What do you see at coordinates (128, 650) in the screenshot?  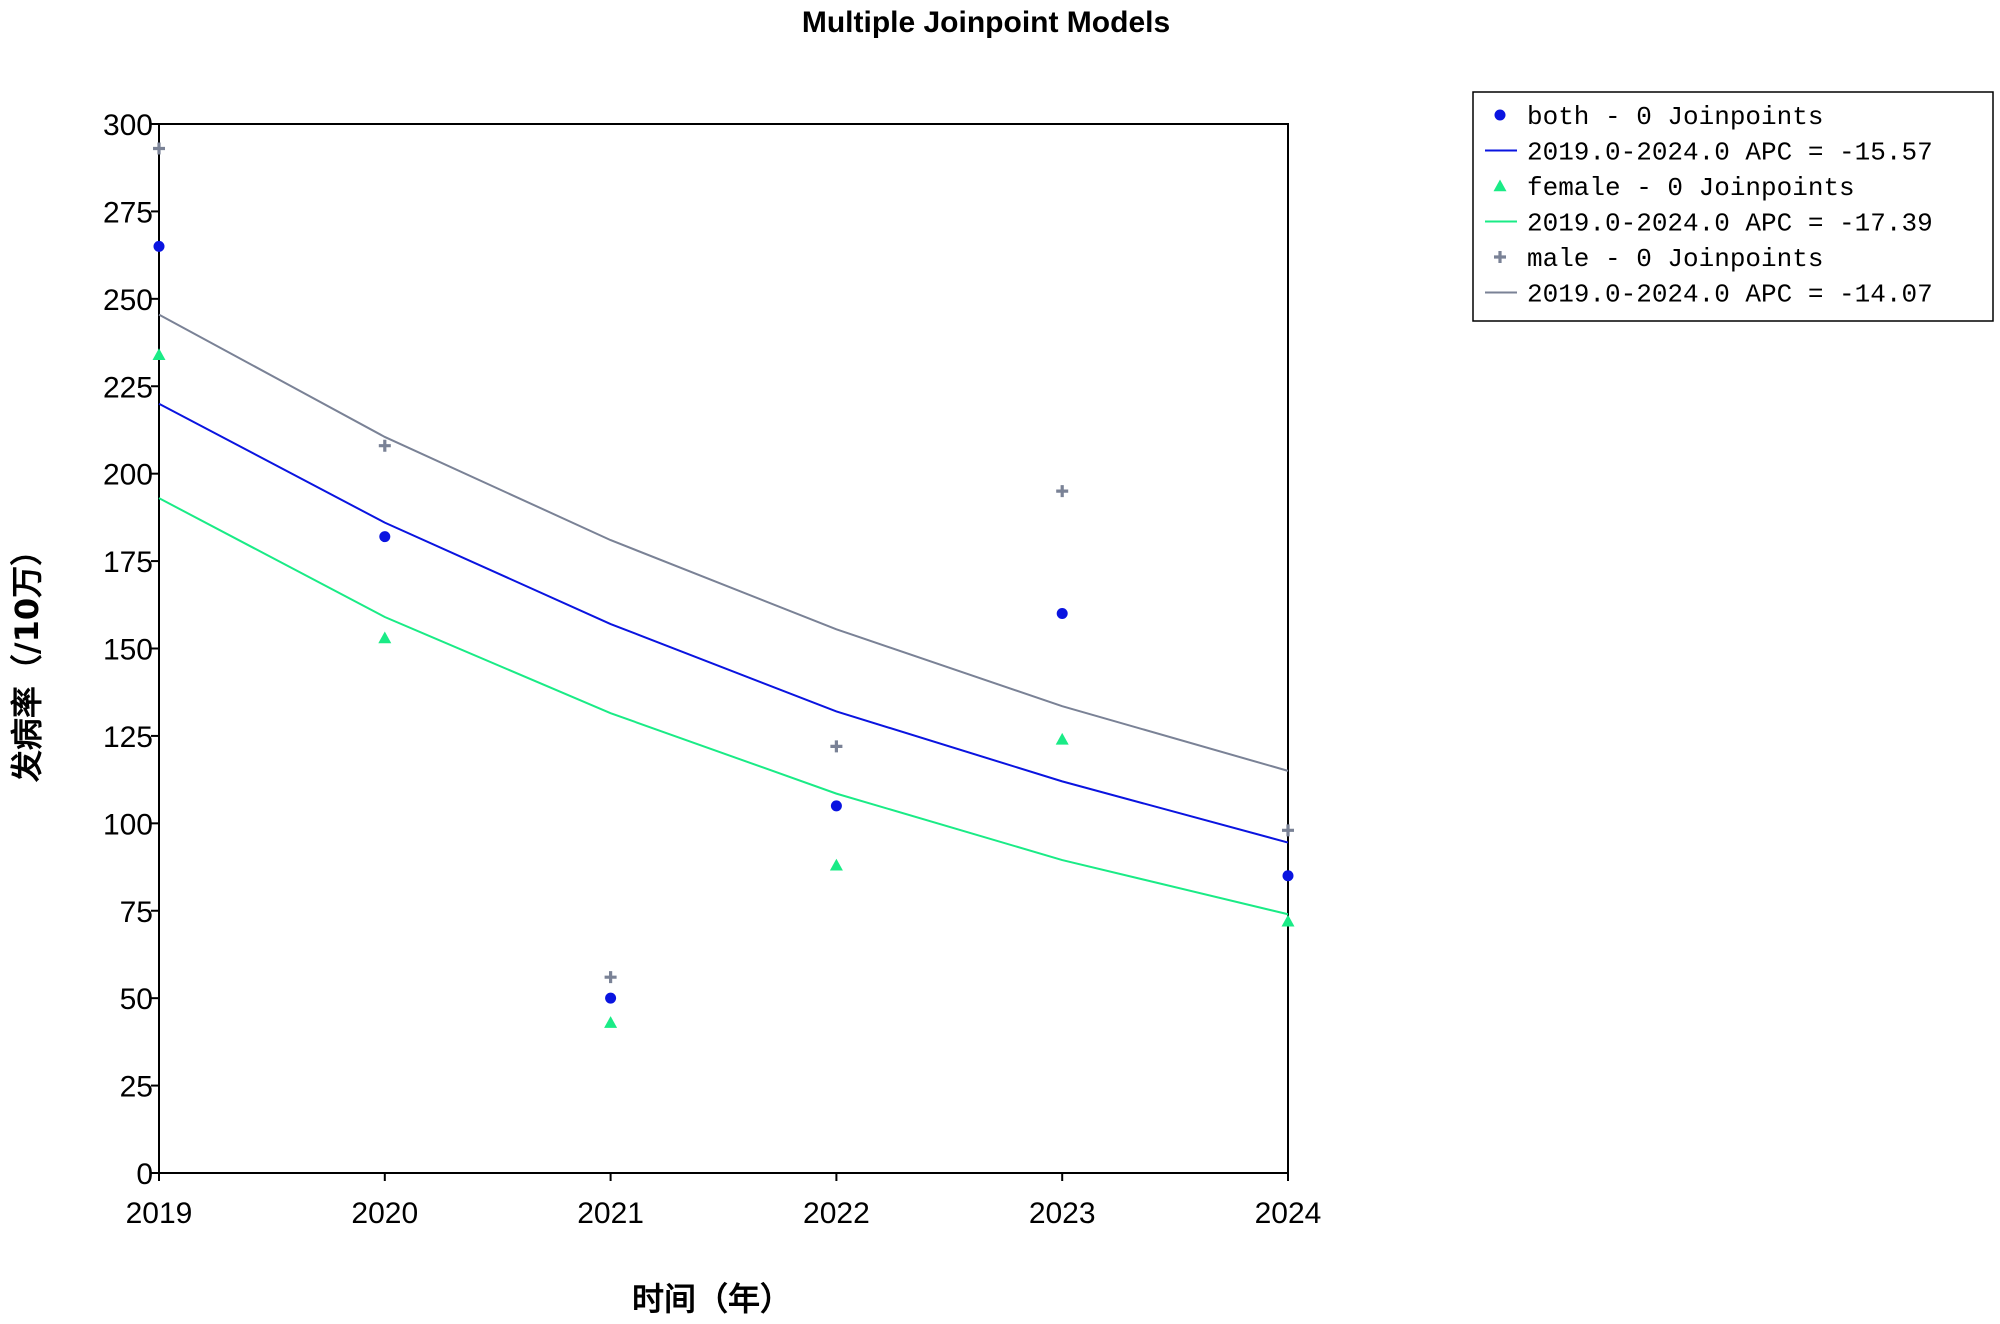 I see `y-tick-label: 150` at bounding box center [128, 650].